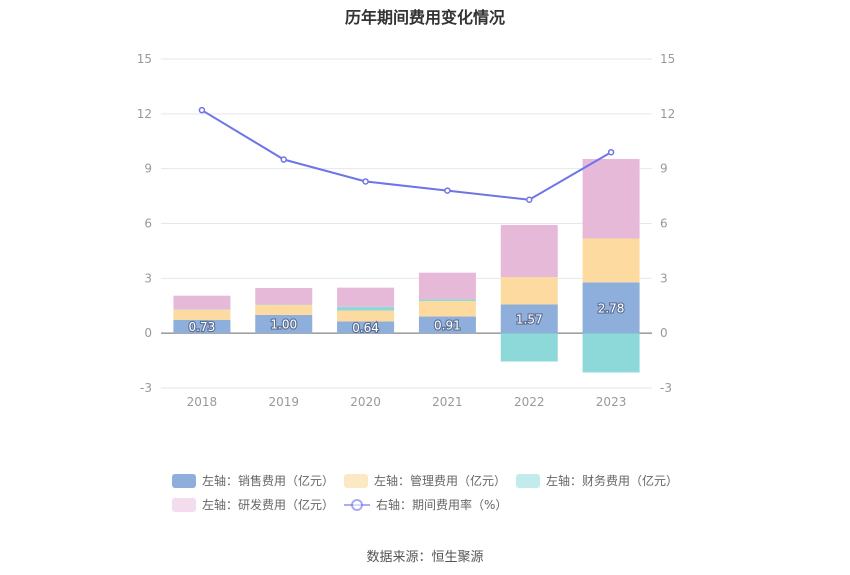 Image resolution: width=850 pixels, height=575 pixels. I want to click on right-axis-tick-label: 0, so click(664, 333).